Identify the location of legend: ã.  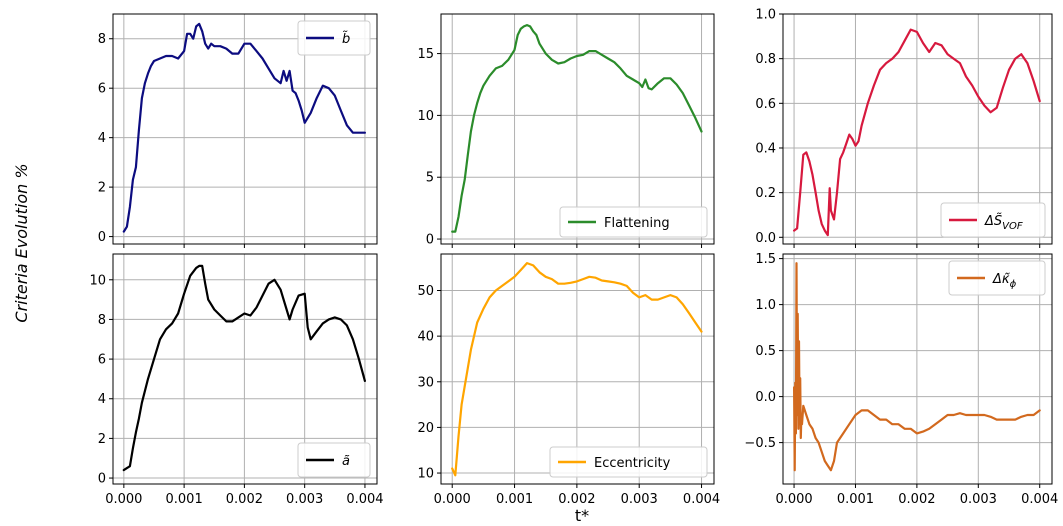
(334, 460).